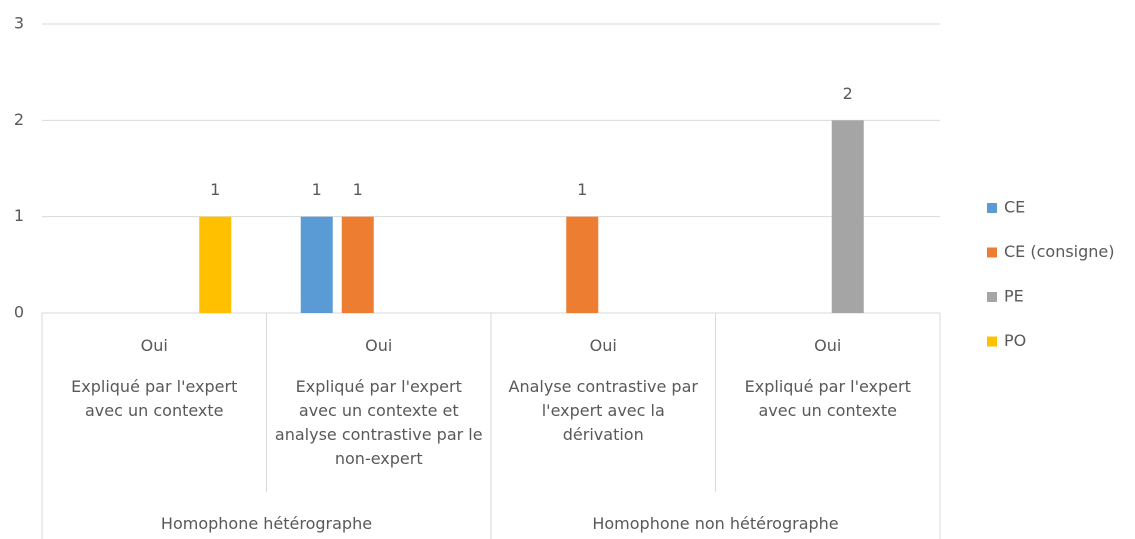 The height and width of the screenshot is (539, 1135). I want to click on y-tick-label: 2, so click(19, 119).